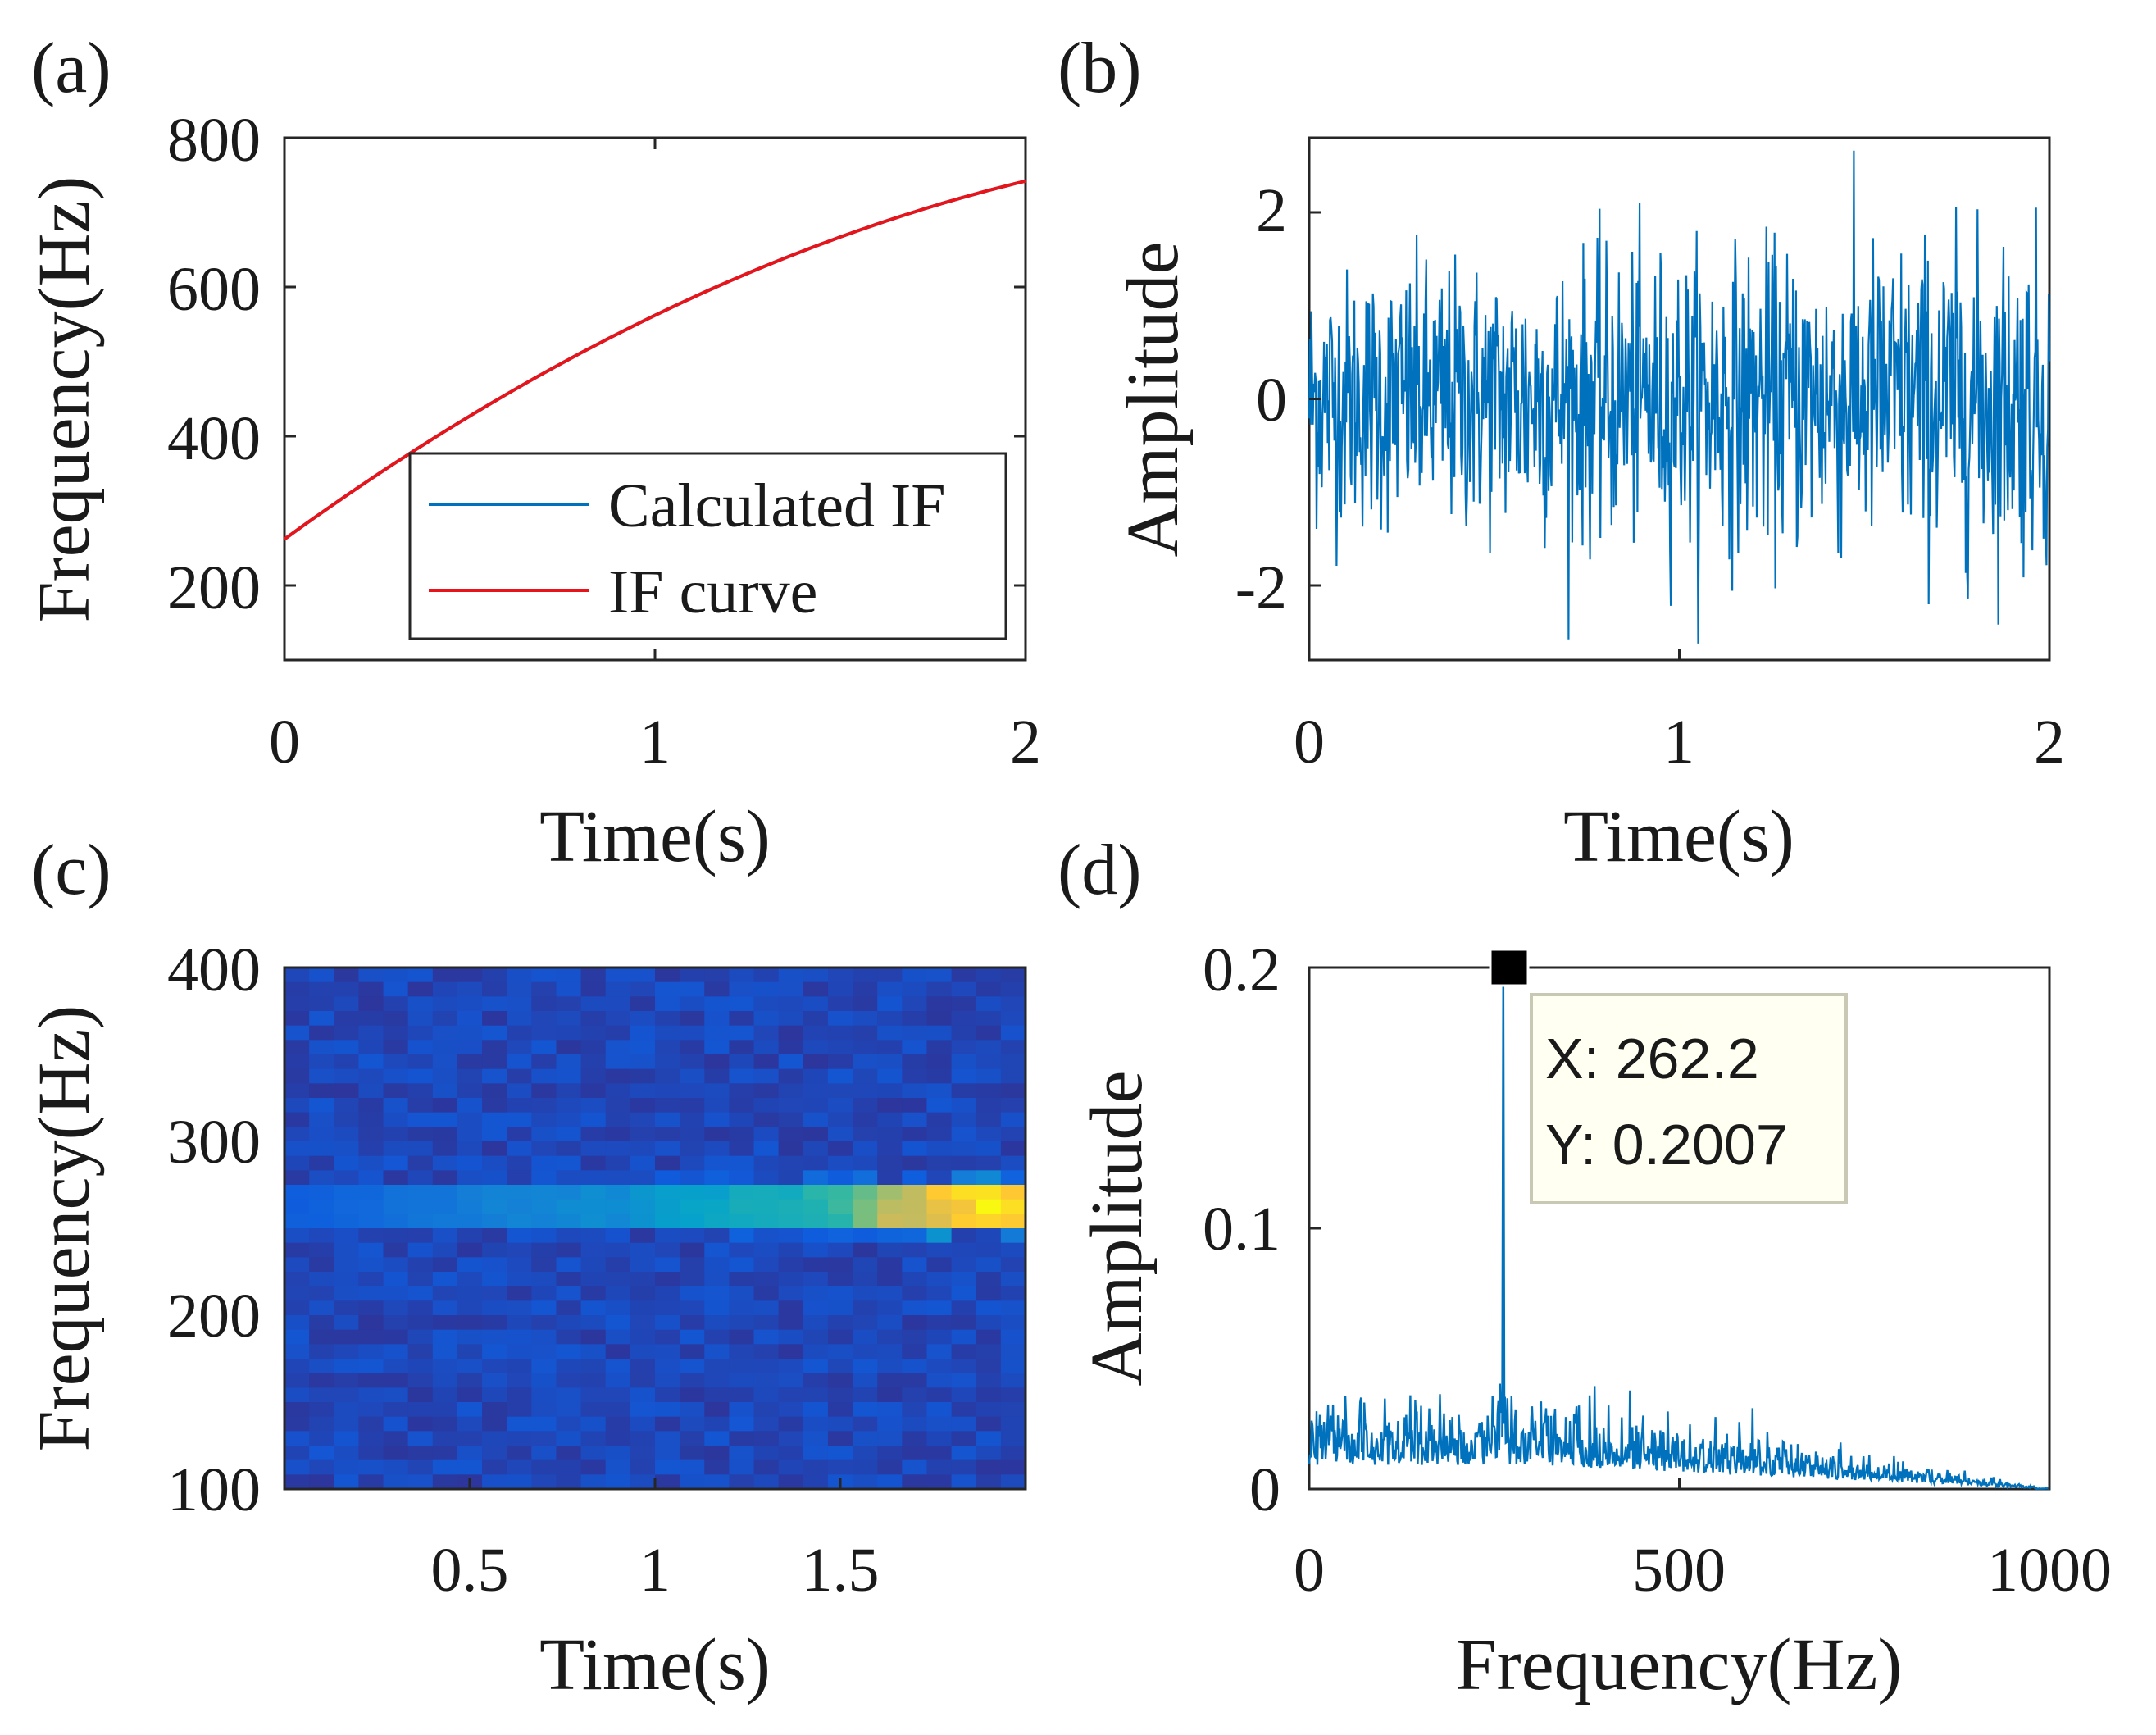 The height and width of the screenshot is (1735, 2156). I want to click on panel-c-xtick: 0.5, so click(470, 1570).